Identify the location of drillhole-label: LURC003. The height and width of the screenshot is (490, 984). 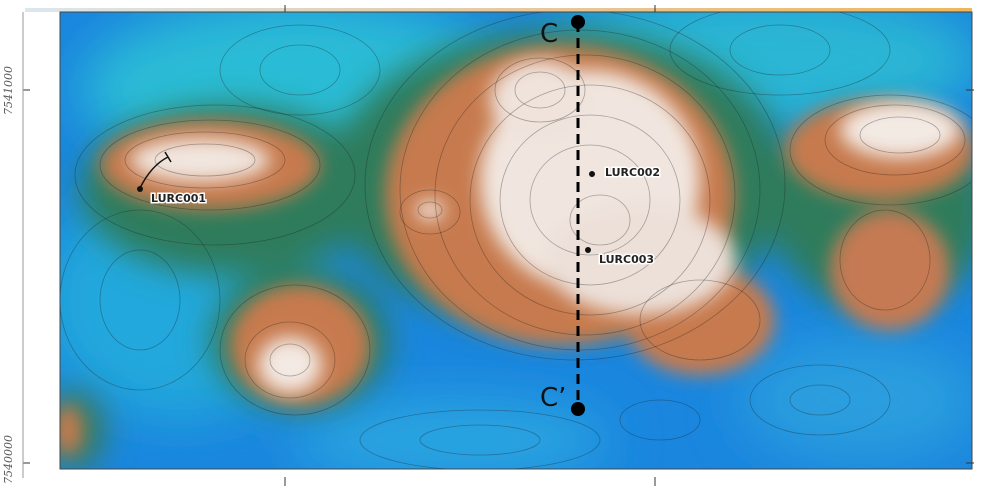
(626, 259).